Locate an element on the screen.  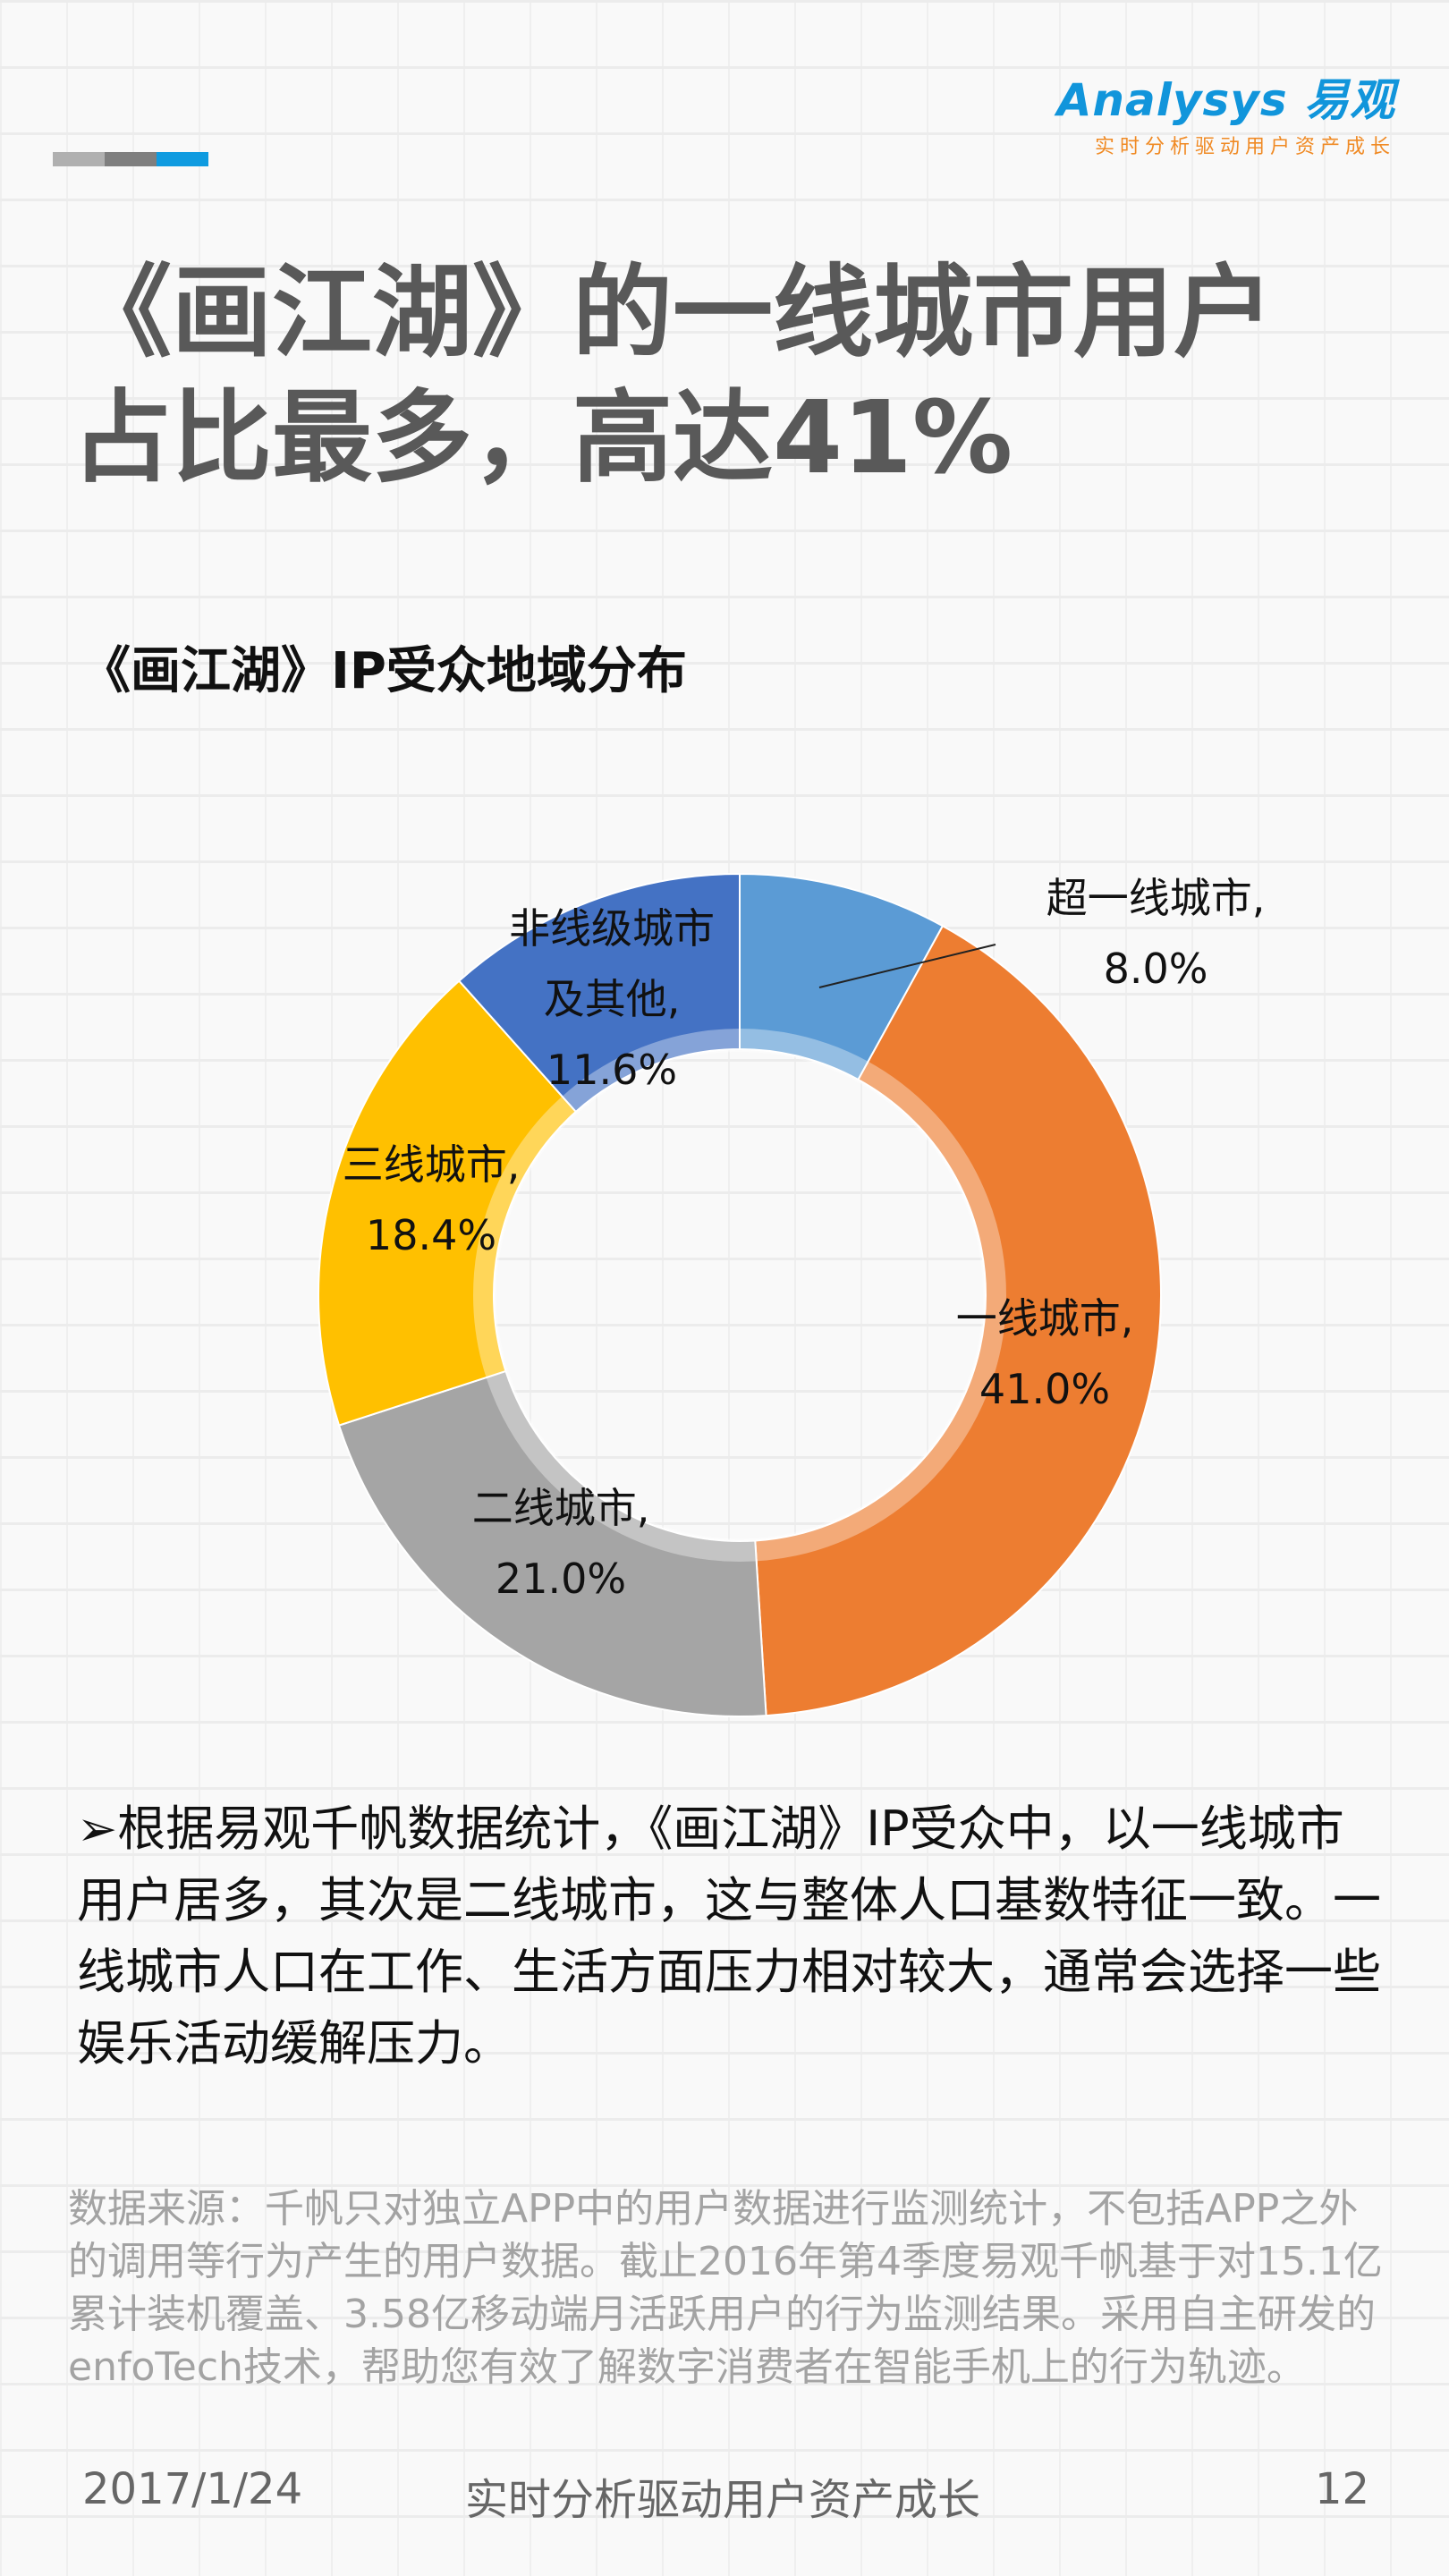
footer-date: 2017/1/24 is located at coordinates (192, 2489).